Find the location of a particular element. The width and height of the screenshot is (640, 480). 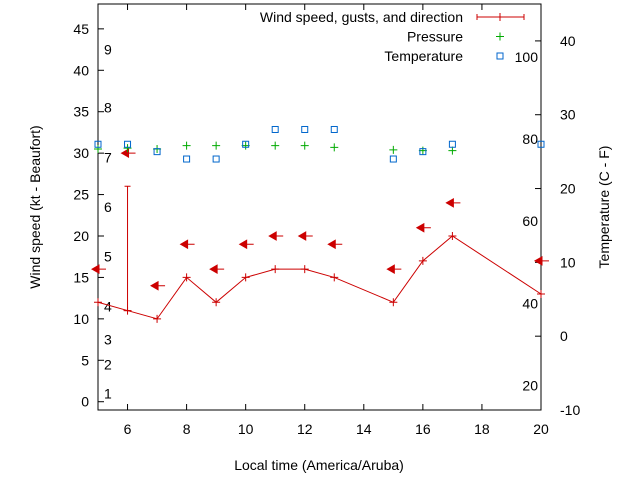

x-tick-label: 16 is located at coordinates (423, 429).